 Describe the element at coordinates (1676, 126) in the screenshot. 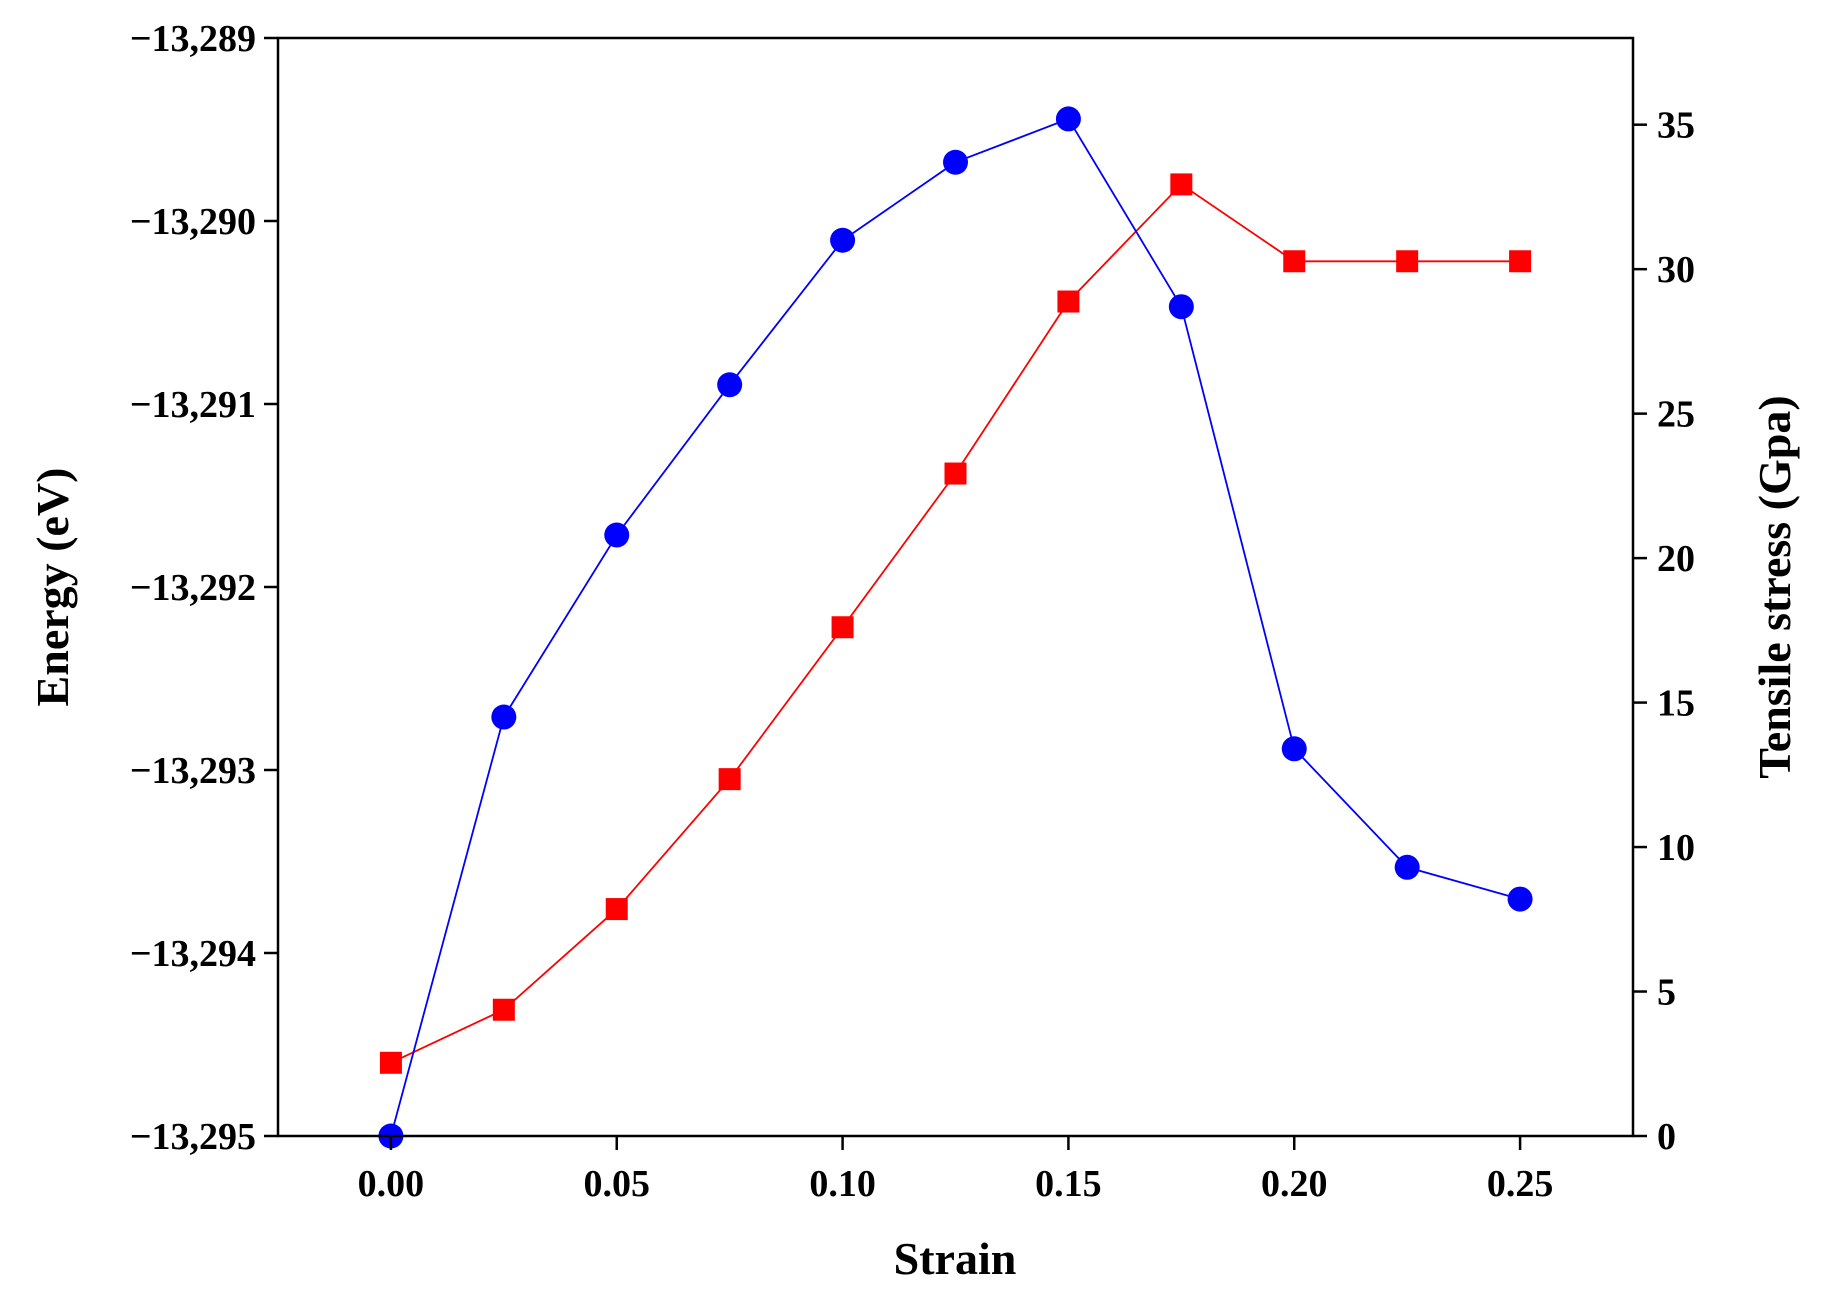

I see `right-tick-label: 35` at that location.